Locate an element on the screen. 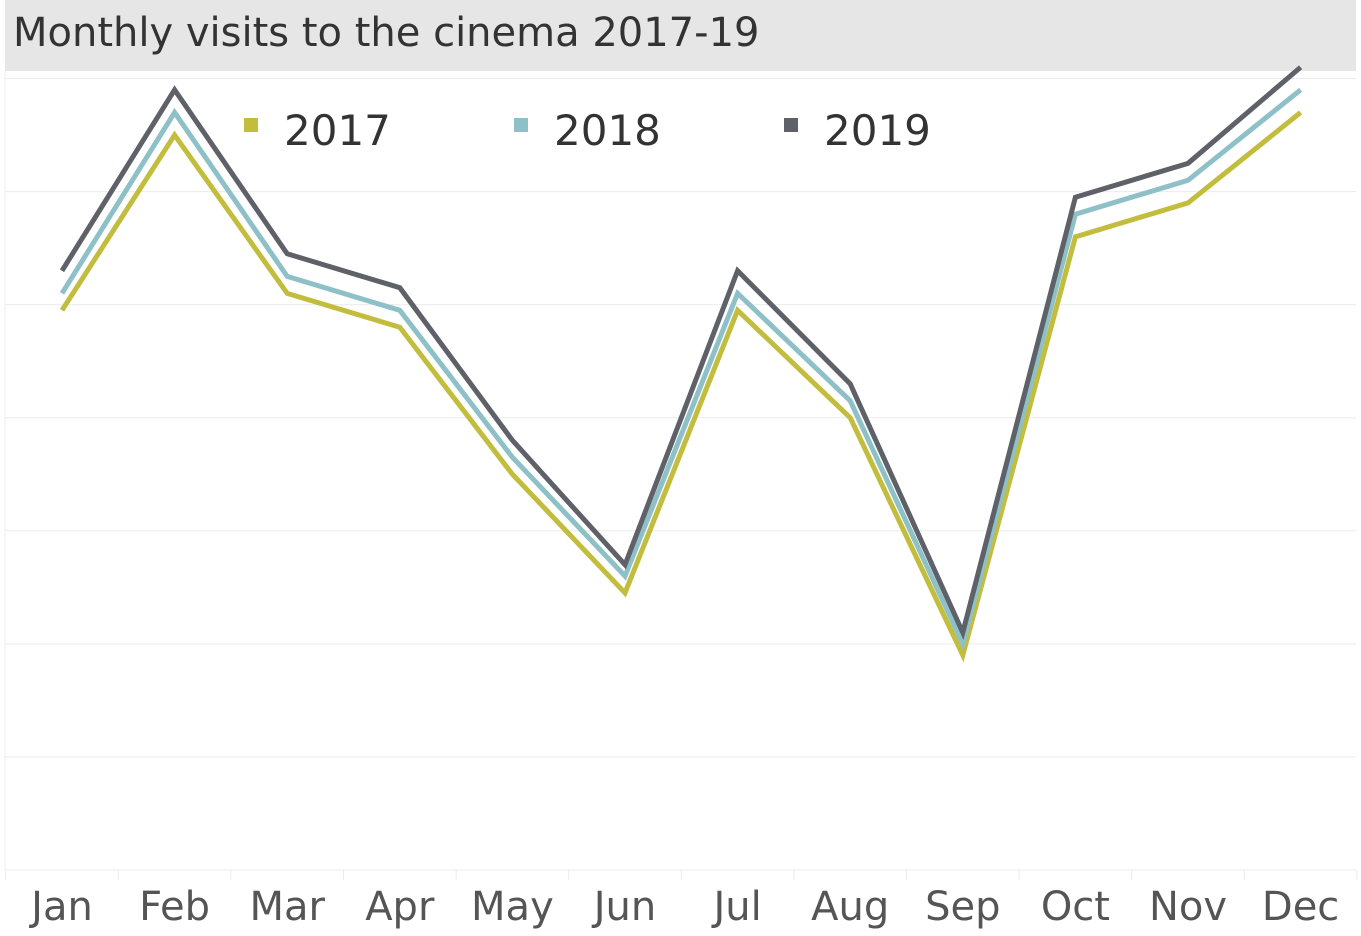 This screenshot has width=1361, height=936. x-tick-label-sep: Sep is located at coordinates (962, 907).